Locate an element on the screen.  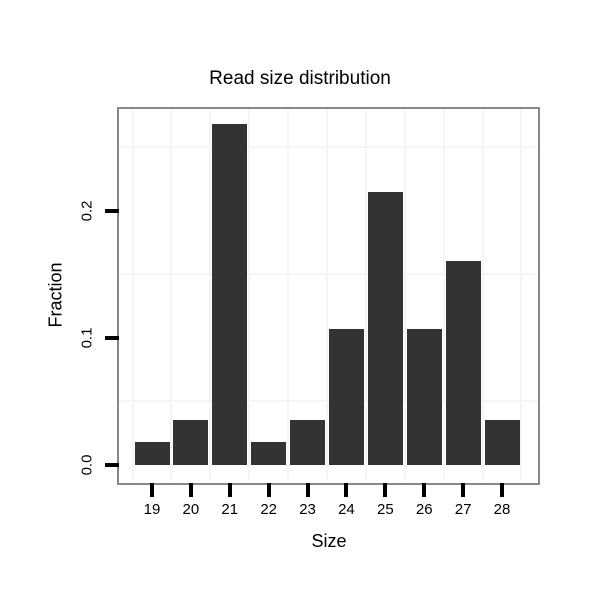
x-tick-label: 22 is located at coordinates (268, 509).